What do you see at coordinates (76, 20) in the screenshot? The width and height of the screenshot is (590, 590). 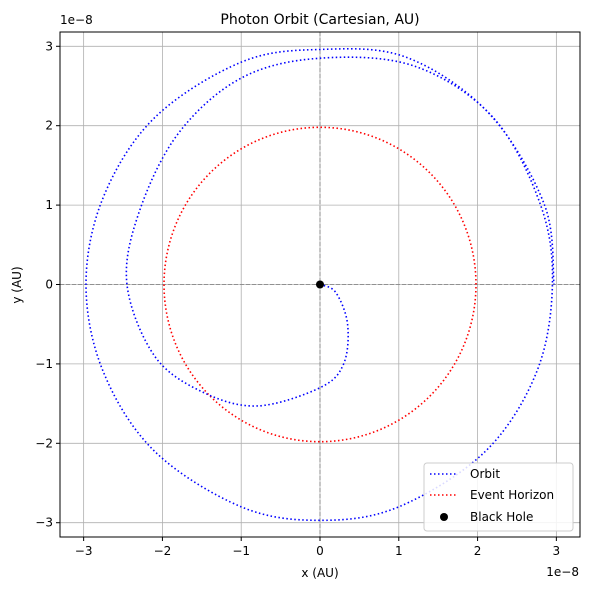 I see `y-offset-text: 1e−8` at bounding box center [76, 20].